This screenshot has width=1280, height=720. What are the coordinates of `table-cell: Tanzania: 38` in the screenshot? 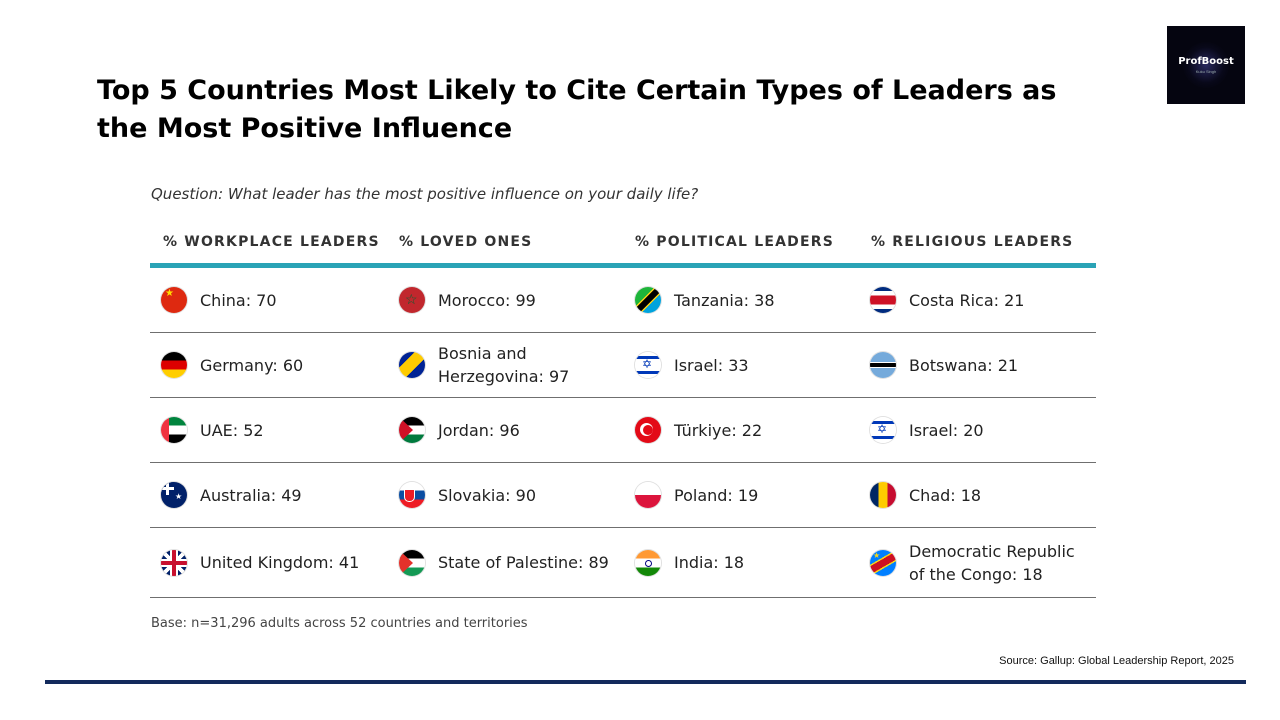 It's located at (705, 300).